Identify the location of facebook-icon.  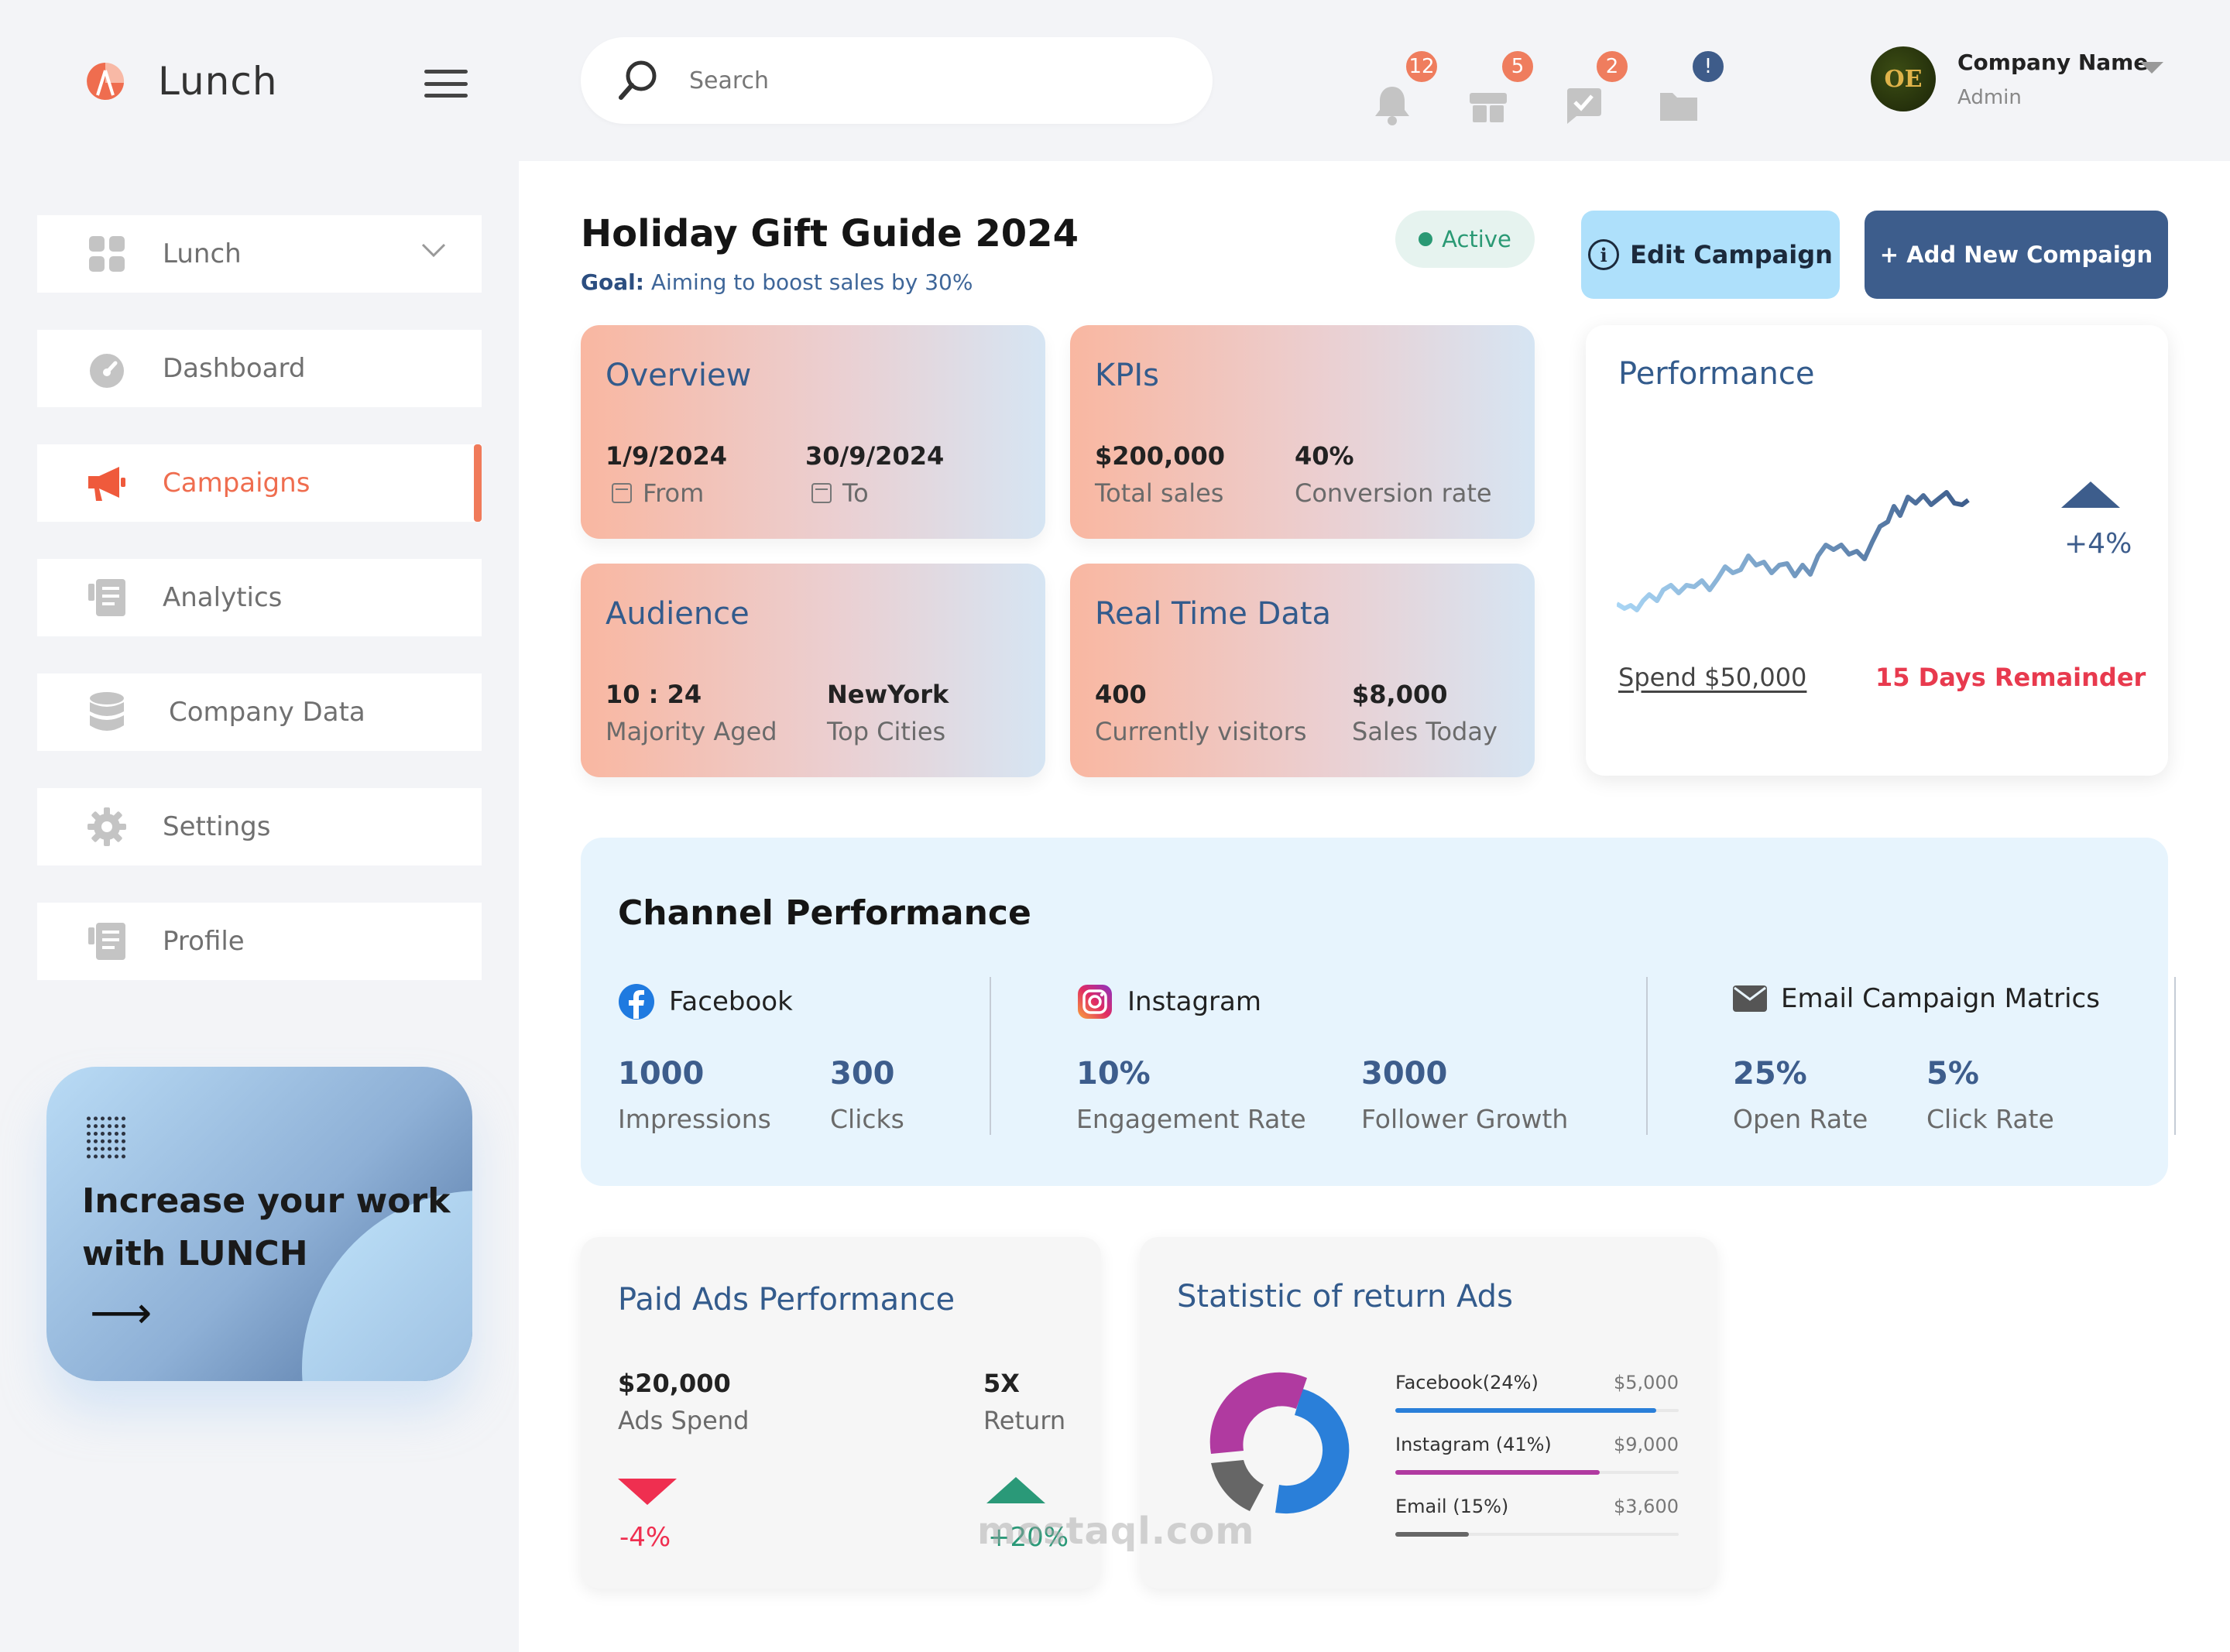
(636, 1002).